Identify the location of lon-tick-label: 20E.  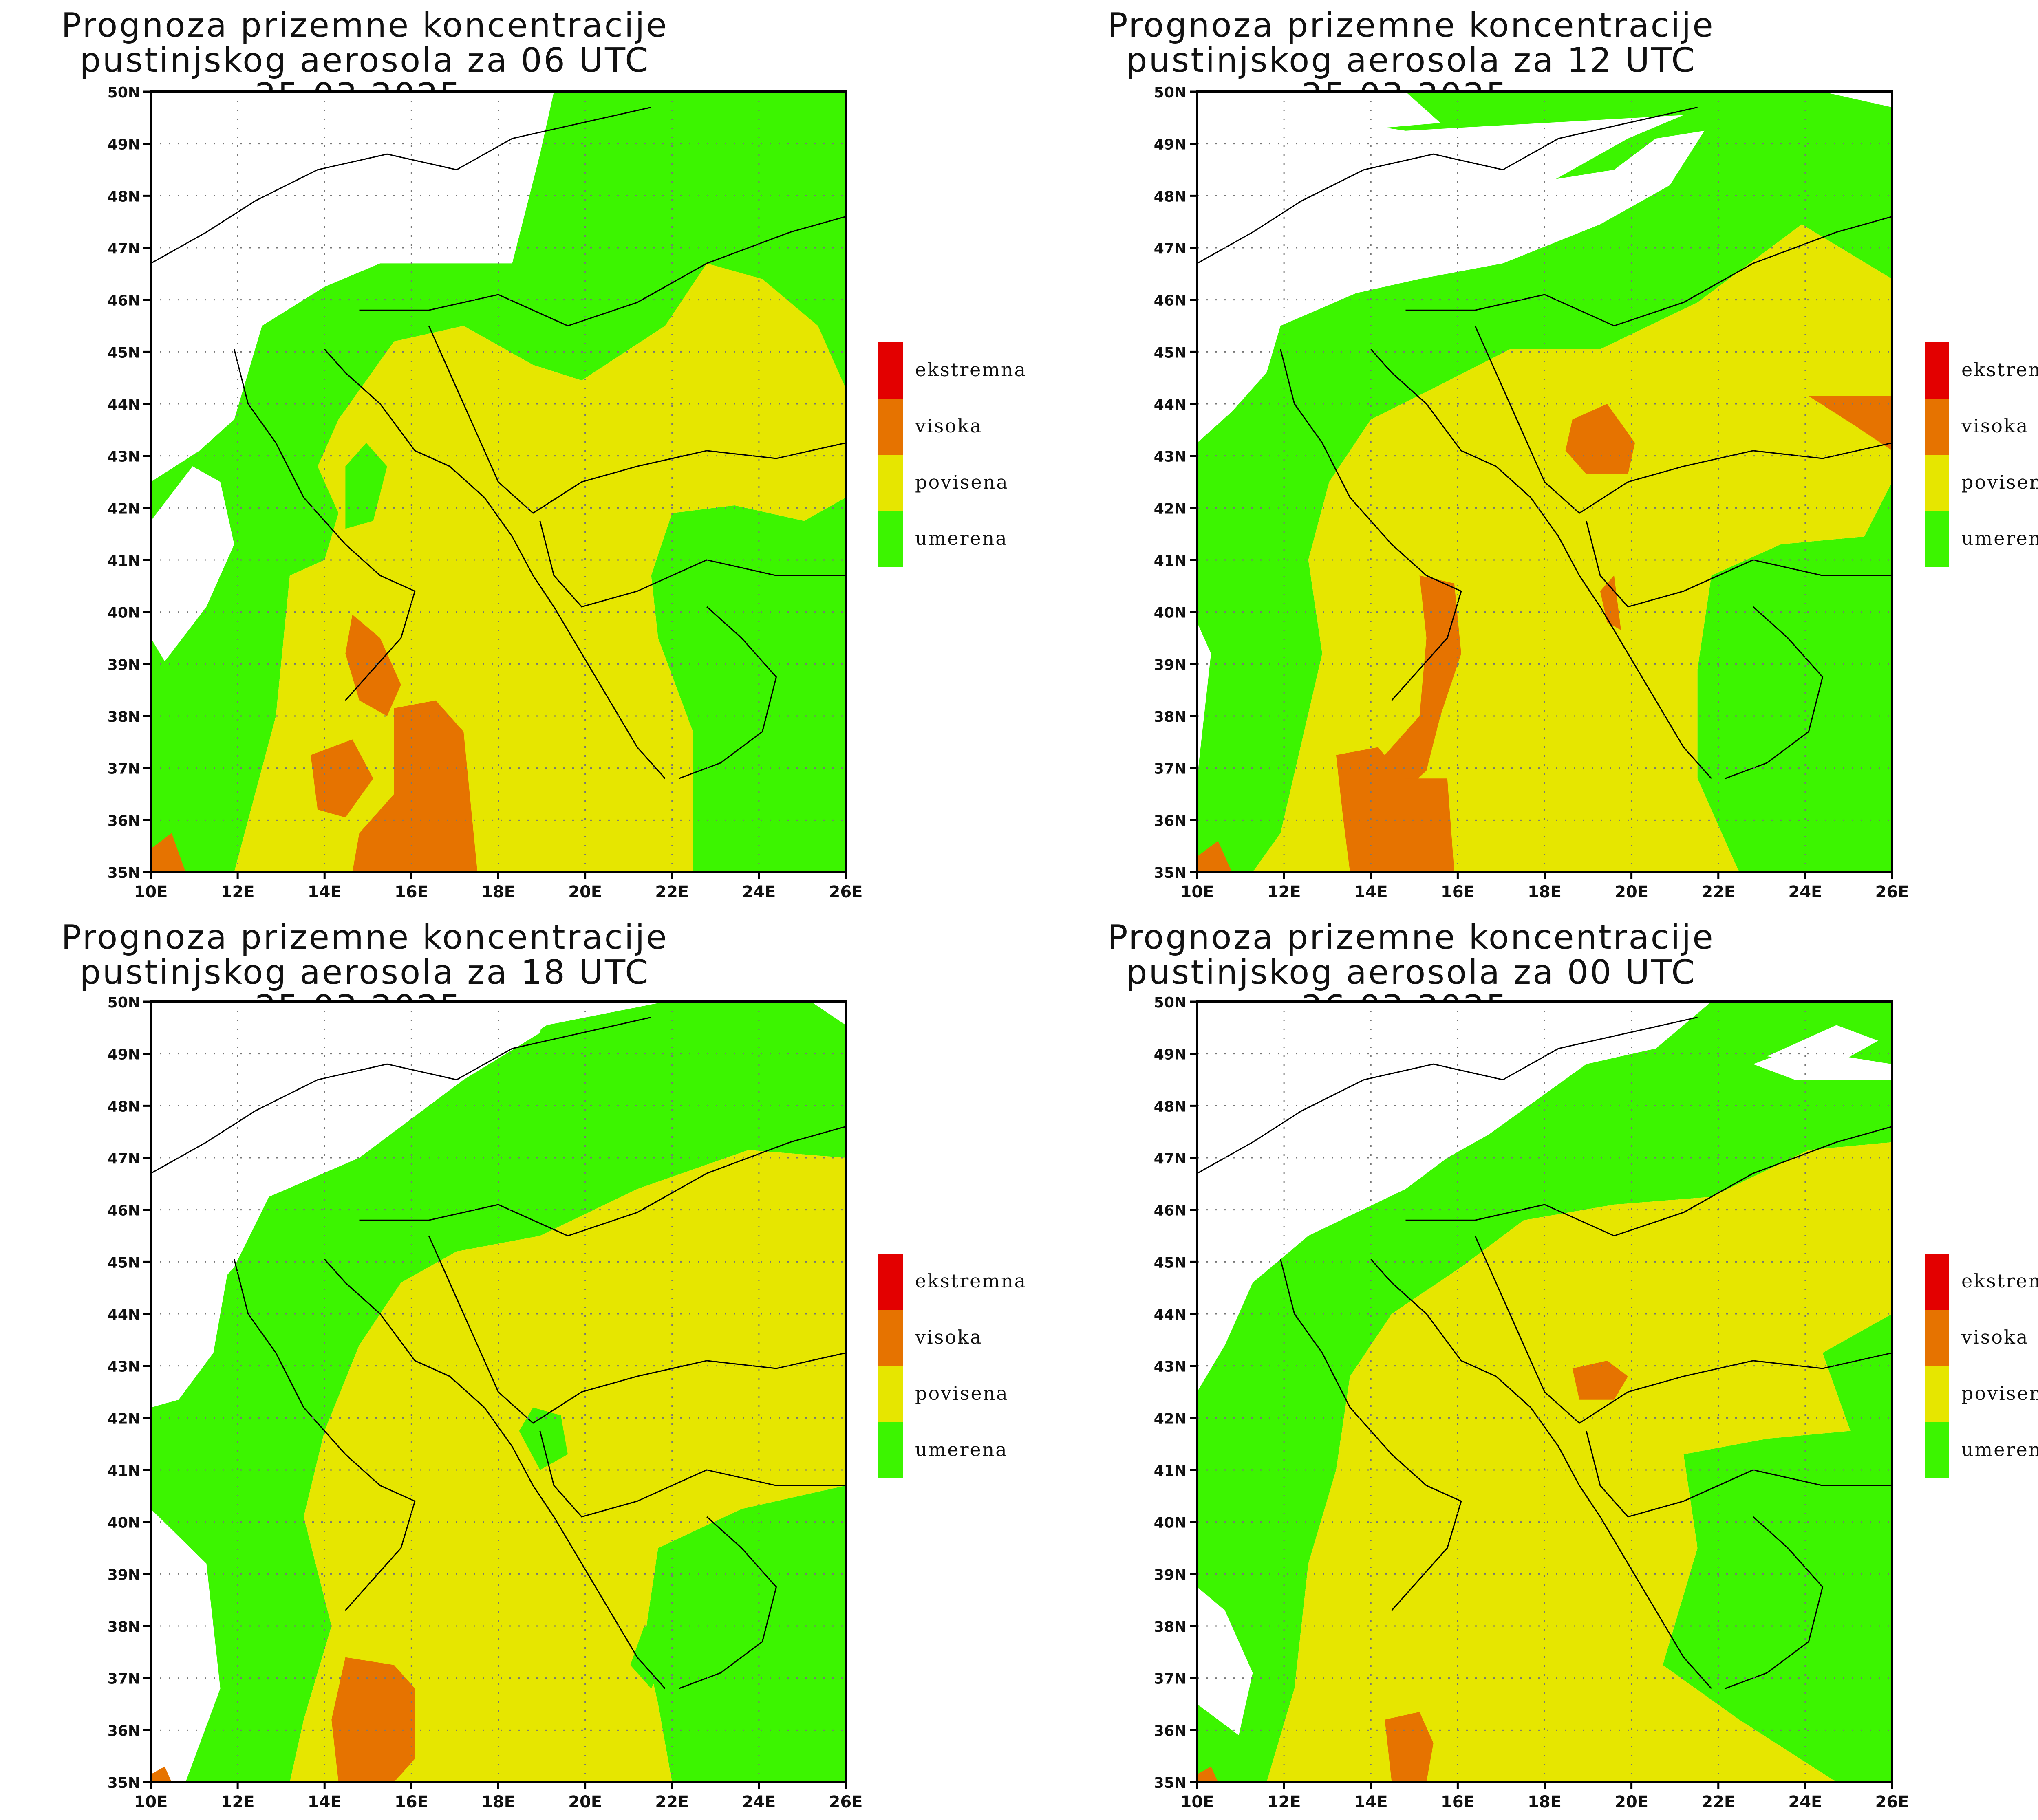
(1632, 892).